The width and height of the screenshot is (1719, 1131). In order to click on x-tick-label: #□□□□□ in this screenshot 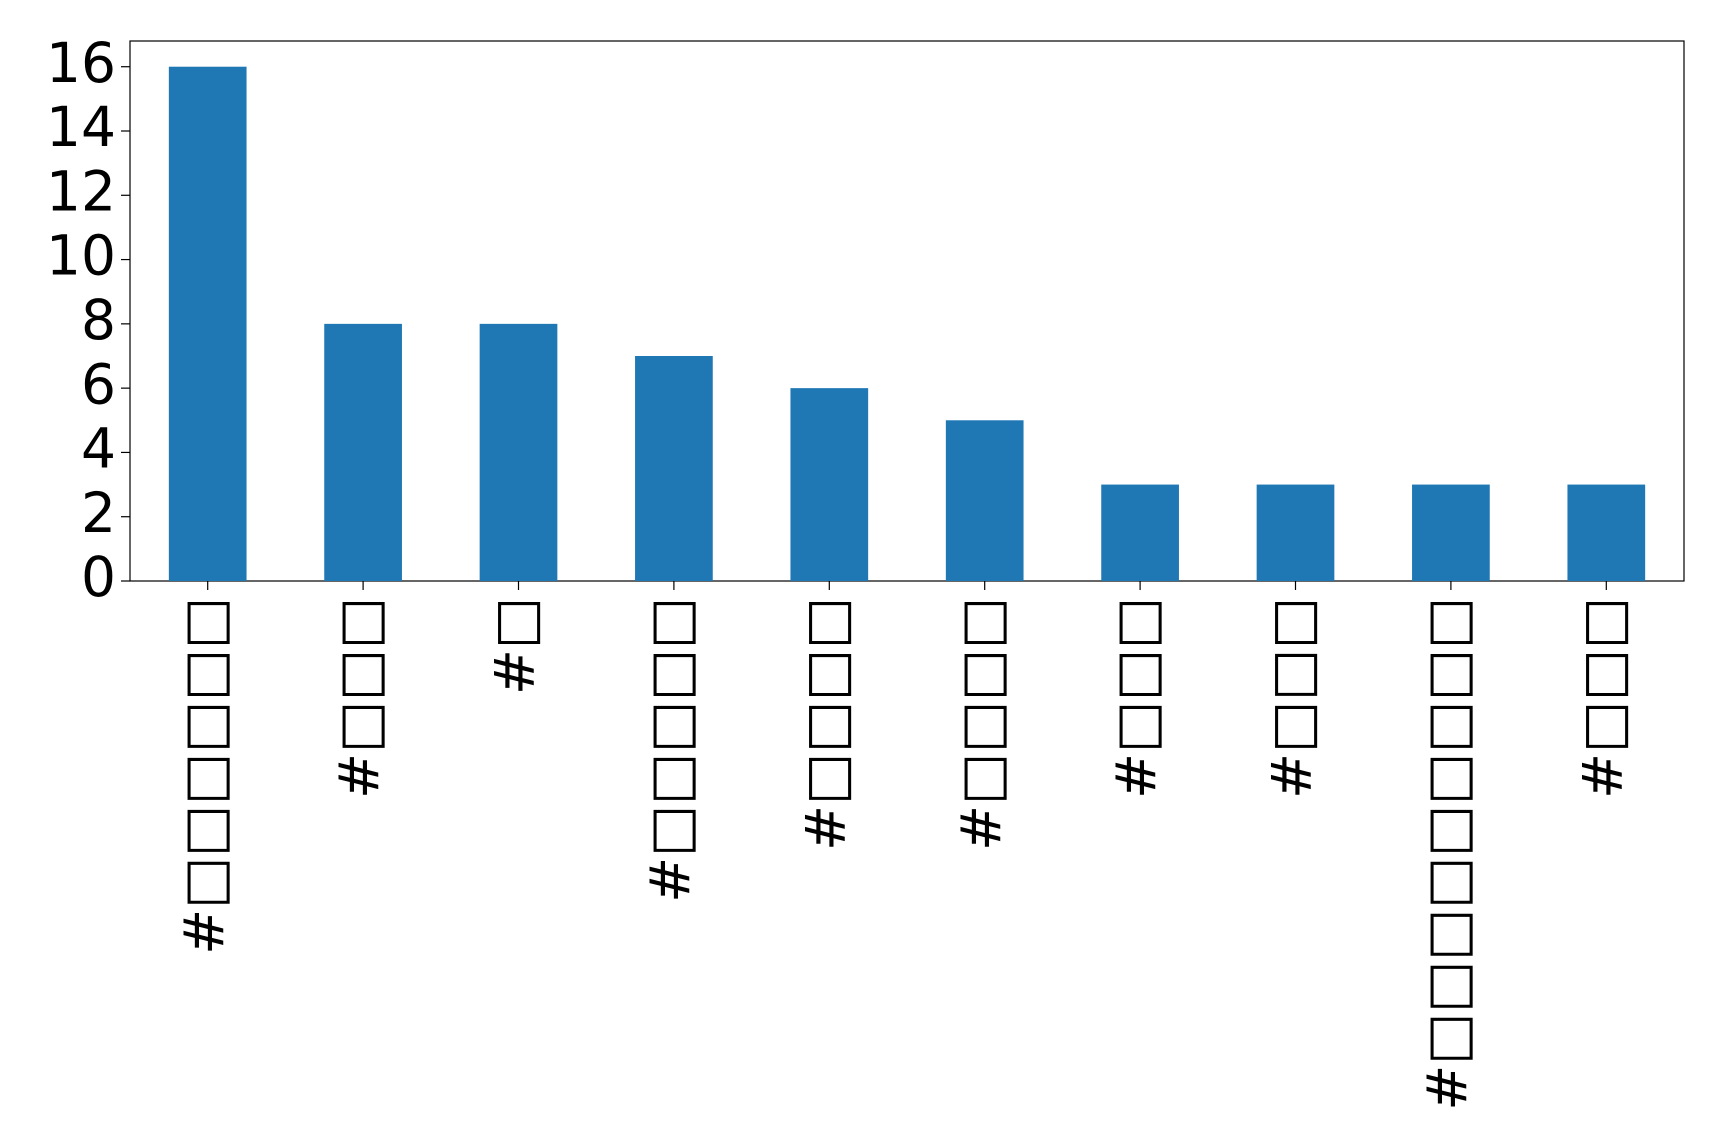, I will do `click(670, 750)`.